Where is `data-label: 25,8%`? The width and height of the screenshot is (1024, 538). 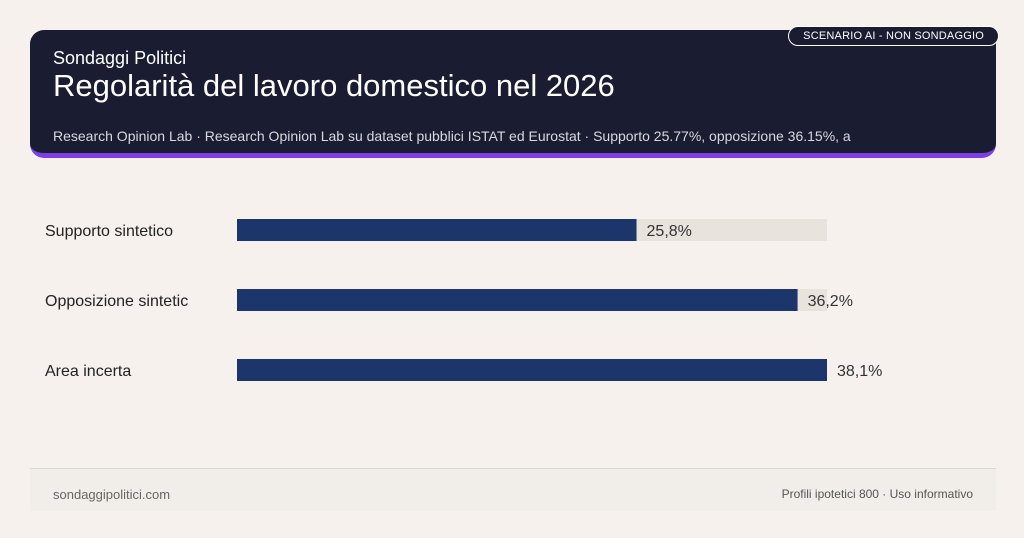
data-label: 25,8% is located at coordinates (669, 231).